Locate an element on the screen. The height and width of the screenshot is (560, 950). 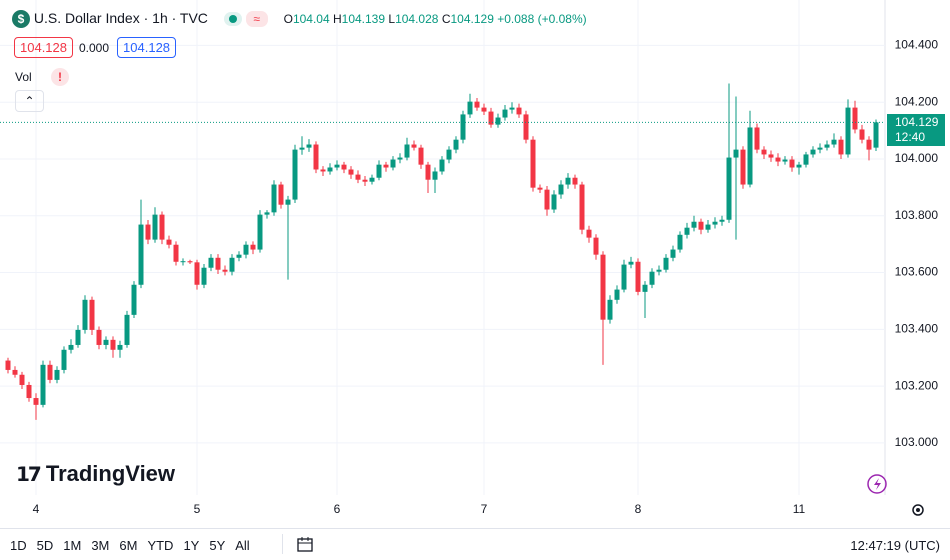
range-button: 5D is located at coordinates (45, 545).